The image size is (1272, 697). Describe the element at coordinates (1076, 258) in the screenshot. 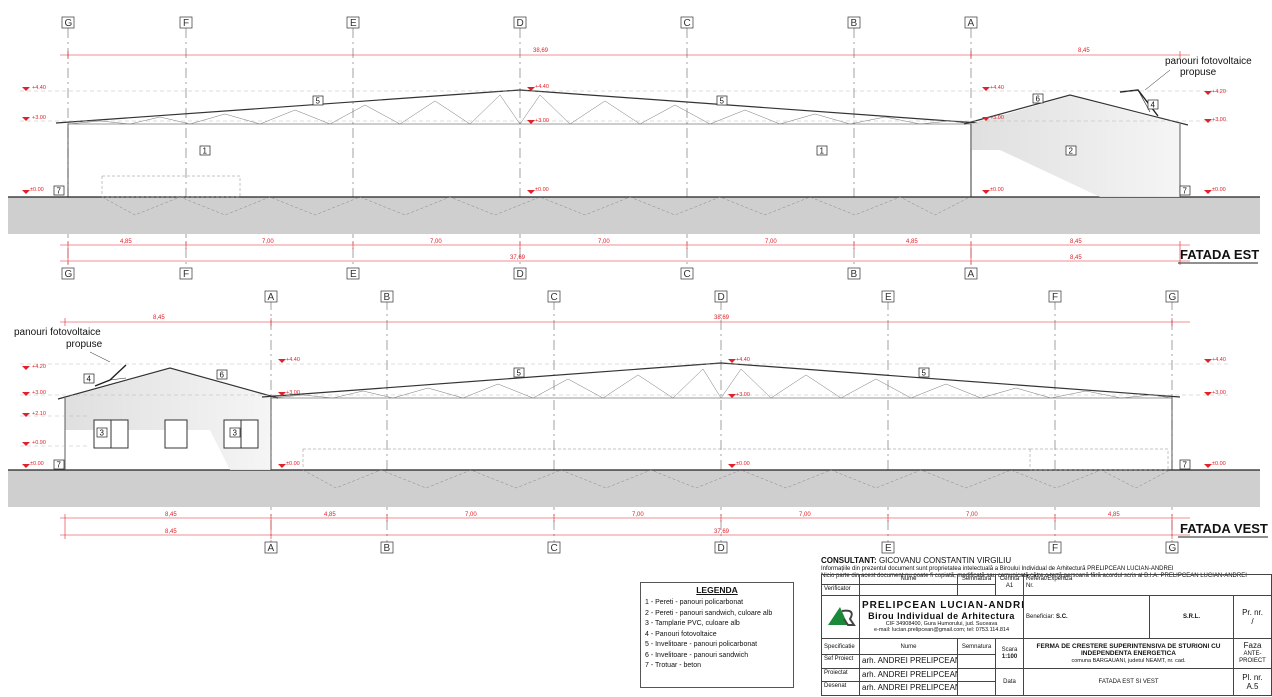

I see `dim-est-annex2: 8,45` at that location.